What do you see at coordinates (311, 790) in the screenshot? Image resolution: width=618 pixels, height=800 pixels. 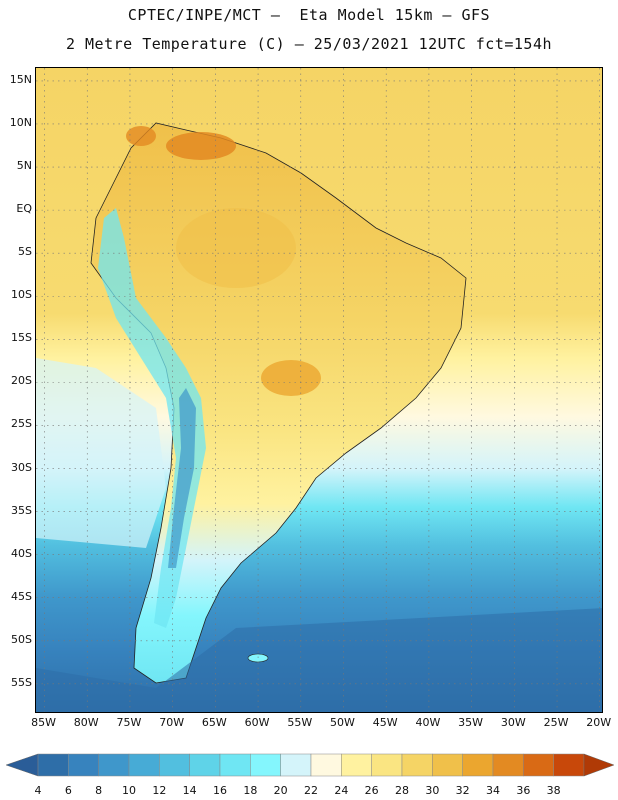 I see `colorbar-tick-label: 22` at bounding box center [311, 790].